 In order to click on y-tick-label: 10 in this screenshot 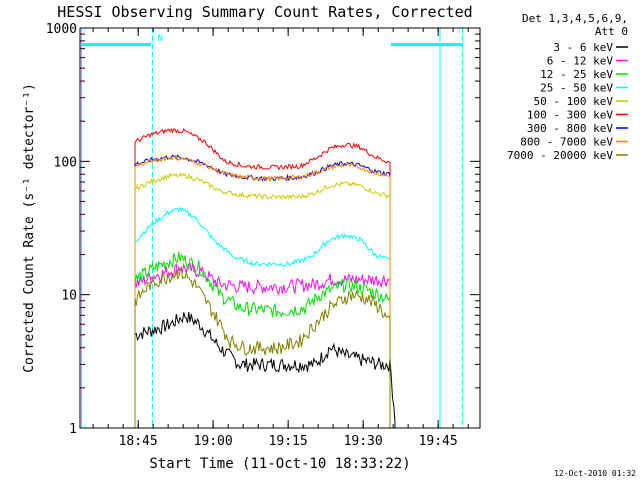, I will do `click(69, 296)`.